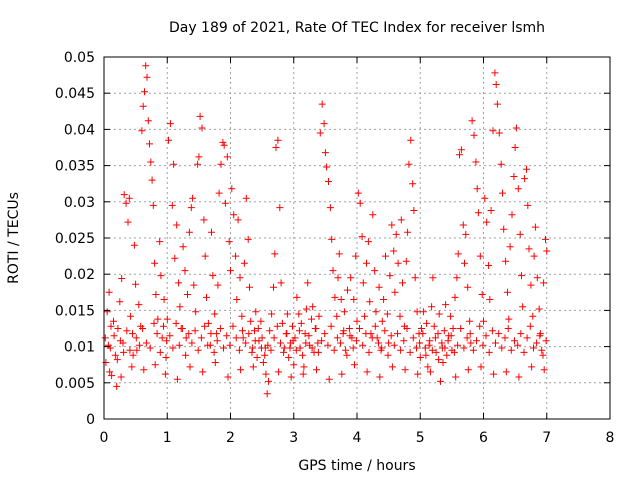 The width and height of the screenshot is (640, 485). What do you see at coordinates (75, 239) in the screenshot?
I see `y-tick-label: 0.025` at bounding box center [75, 239].